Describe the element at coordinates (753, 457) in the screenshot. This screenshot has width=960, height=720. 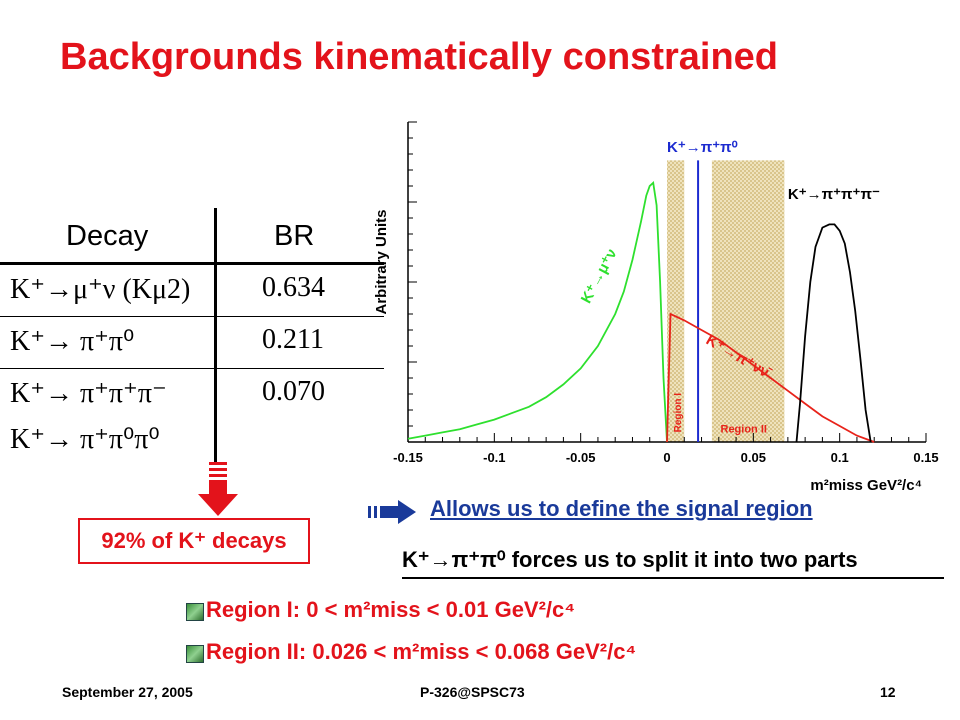
I see `x-tick-label: 0.05` at that location.